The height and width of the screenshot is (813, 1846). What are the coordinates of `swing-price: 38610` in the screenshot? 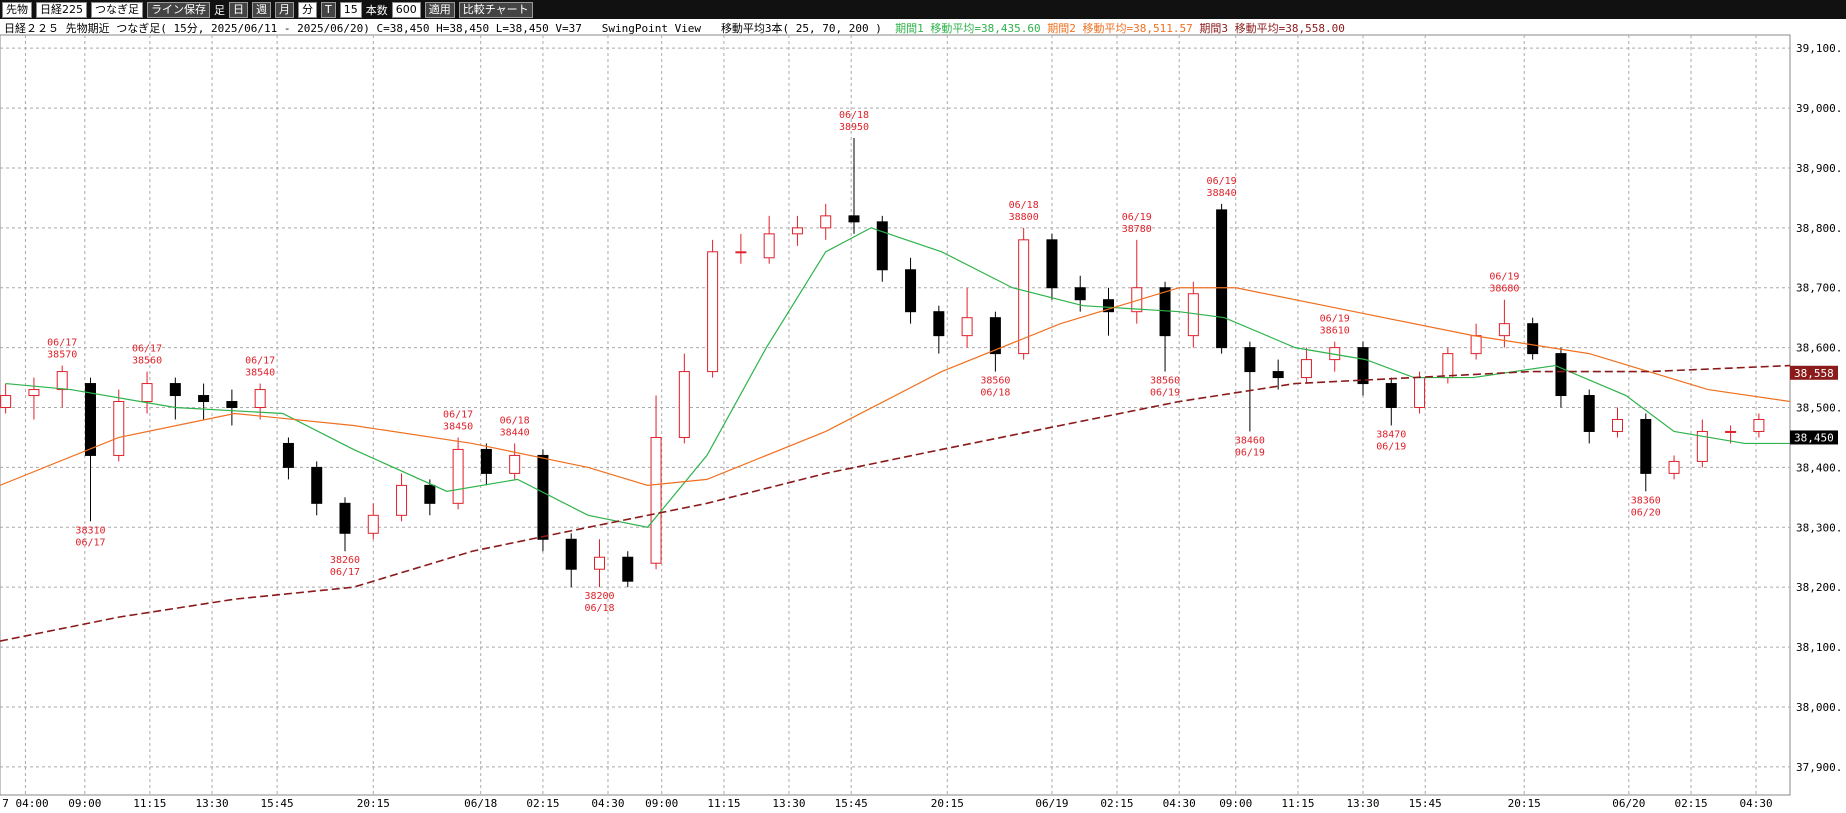 It's located at (1335, 331).